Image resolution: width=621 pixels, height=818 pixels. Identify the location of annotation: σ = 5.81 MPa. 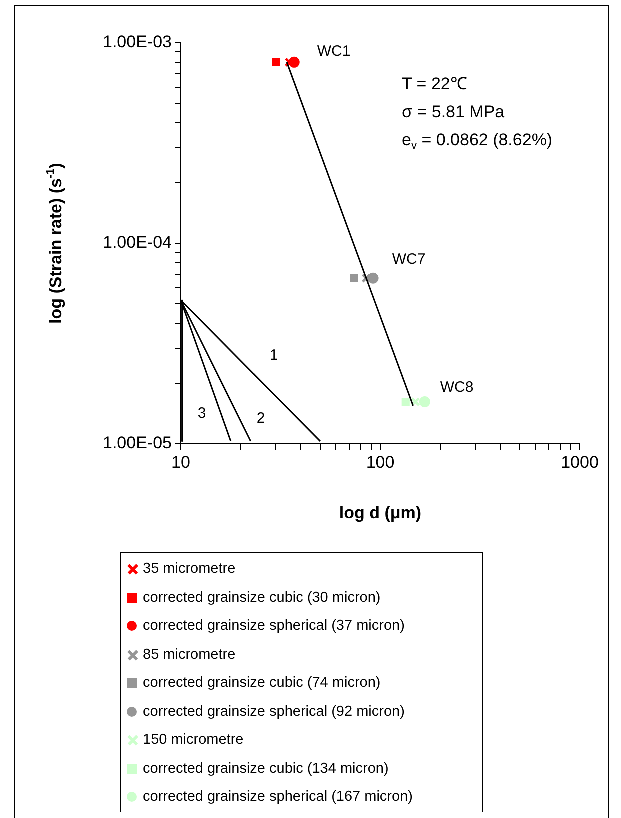
(454, 112).